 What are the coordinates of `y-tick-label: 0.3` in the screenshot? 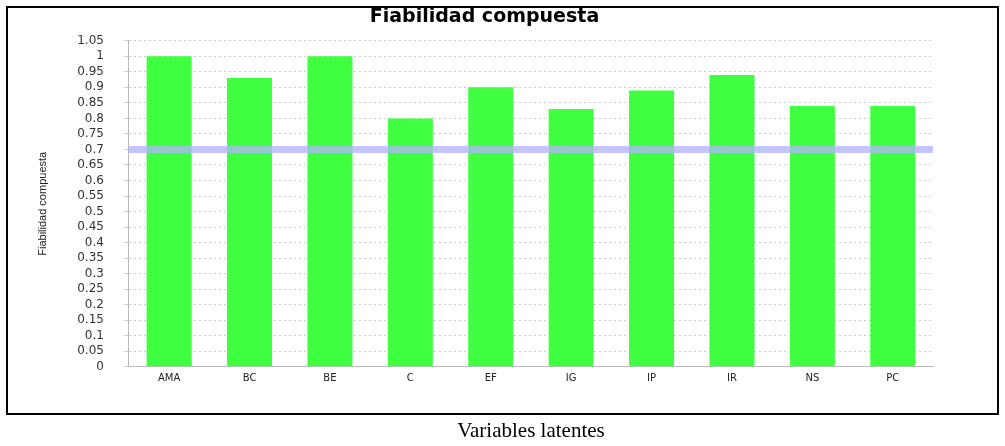 It's located at (94, 272).